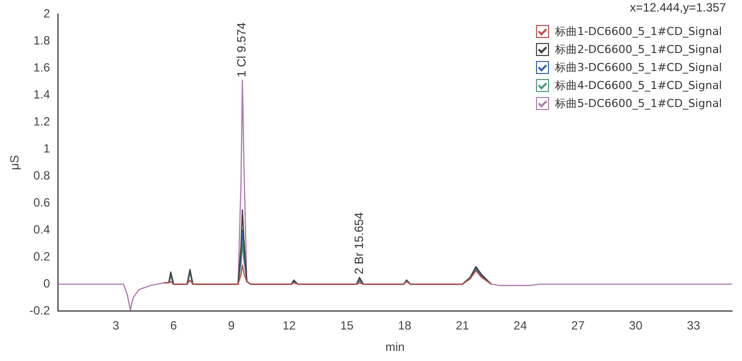 The height and width of the screenshot is (361, 742). What do you see at coordinates (347, 325) in the screenshot?
I see `x-tick-label: 15` at bounding box center [347, 325].